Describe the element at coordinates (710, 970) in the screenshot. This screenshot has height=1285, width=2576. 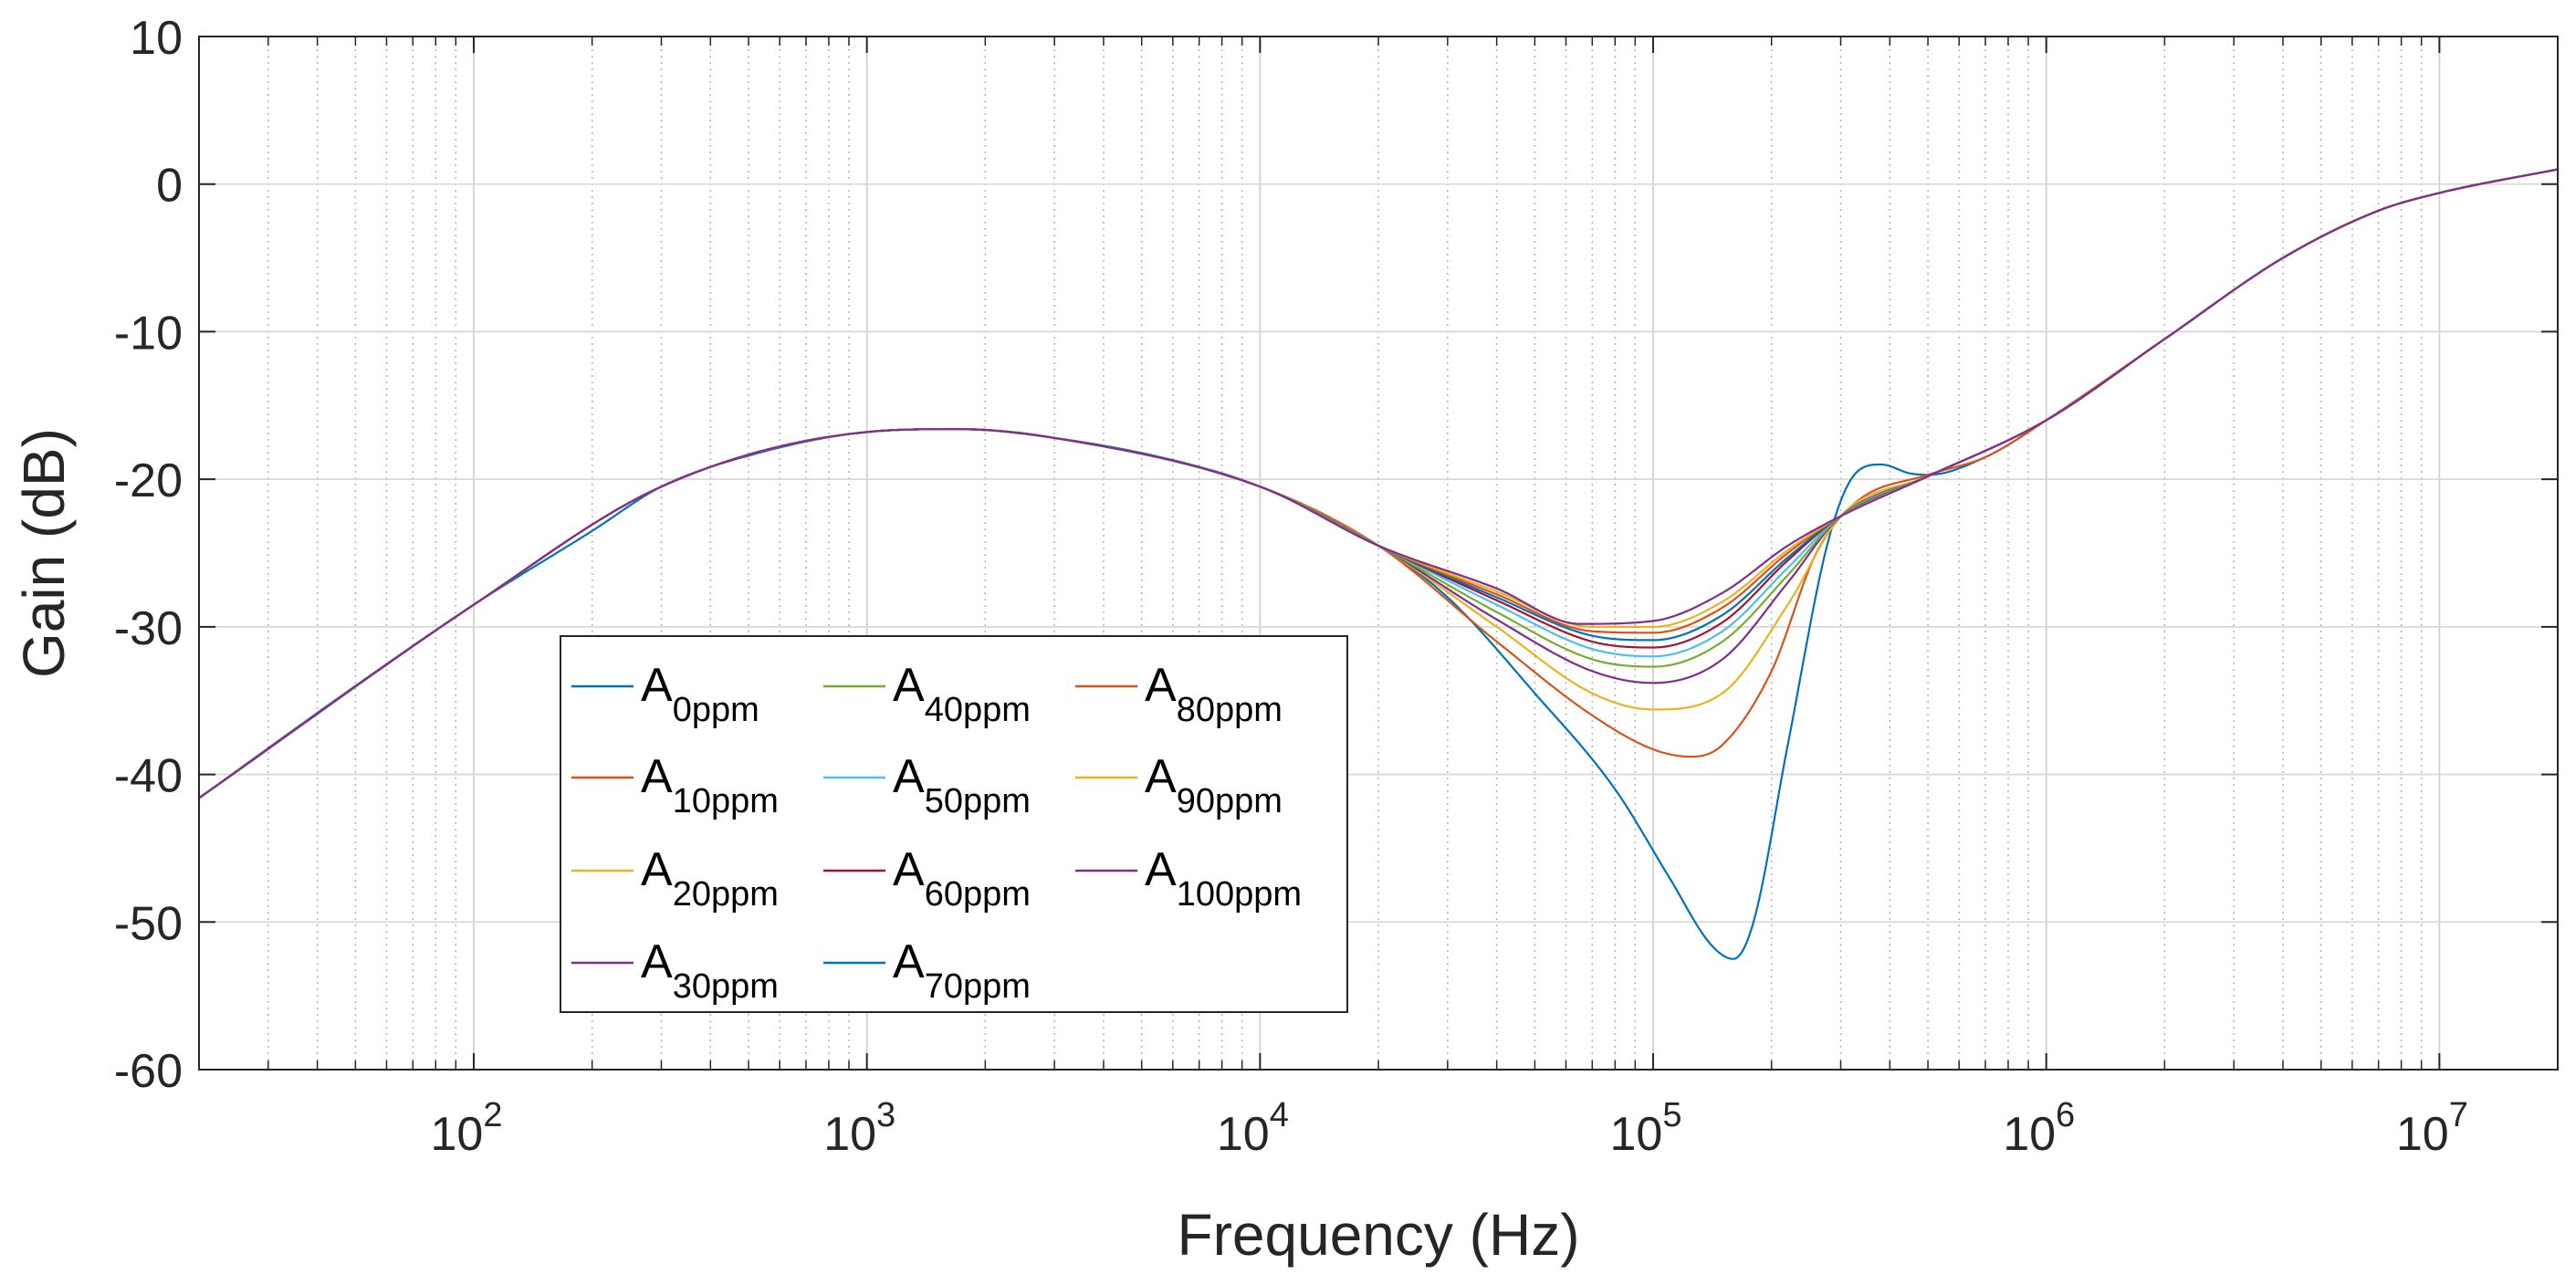
I see `legend-label-a30ppm: A30ppm` at that location.